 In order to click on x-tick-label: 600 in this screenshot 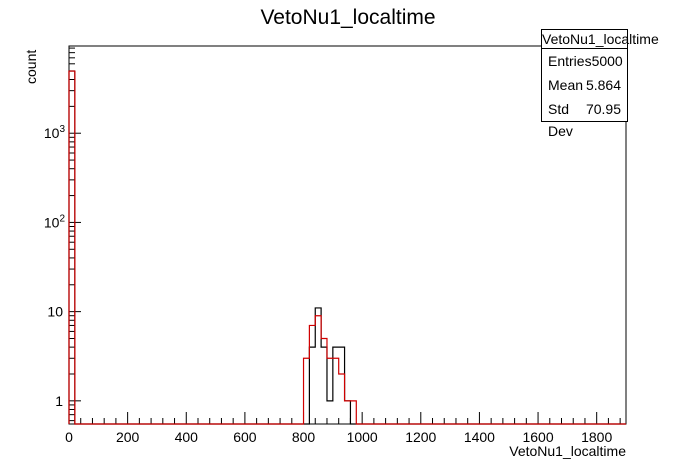, I will do `click(245, 437)`.